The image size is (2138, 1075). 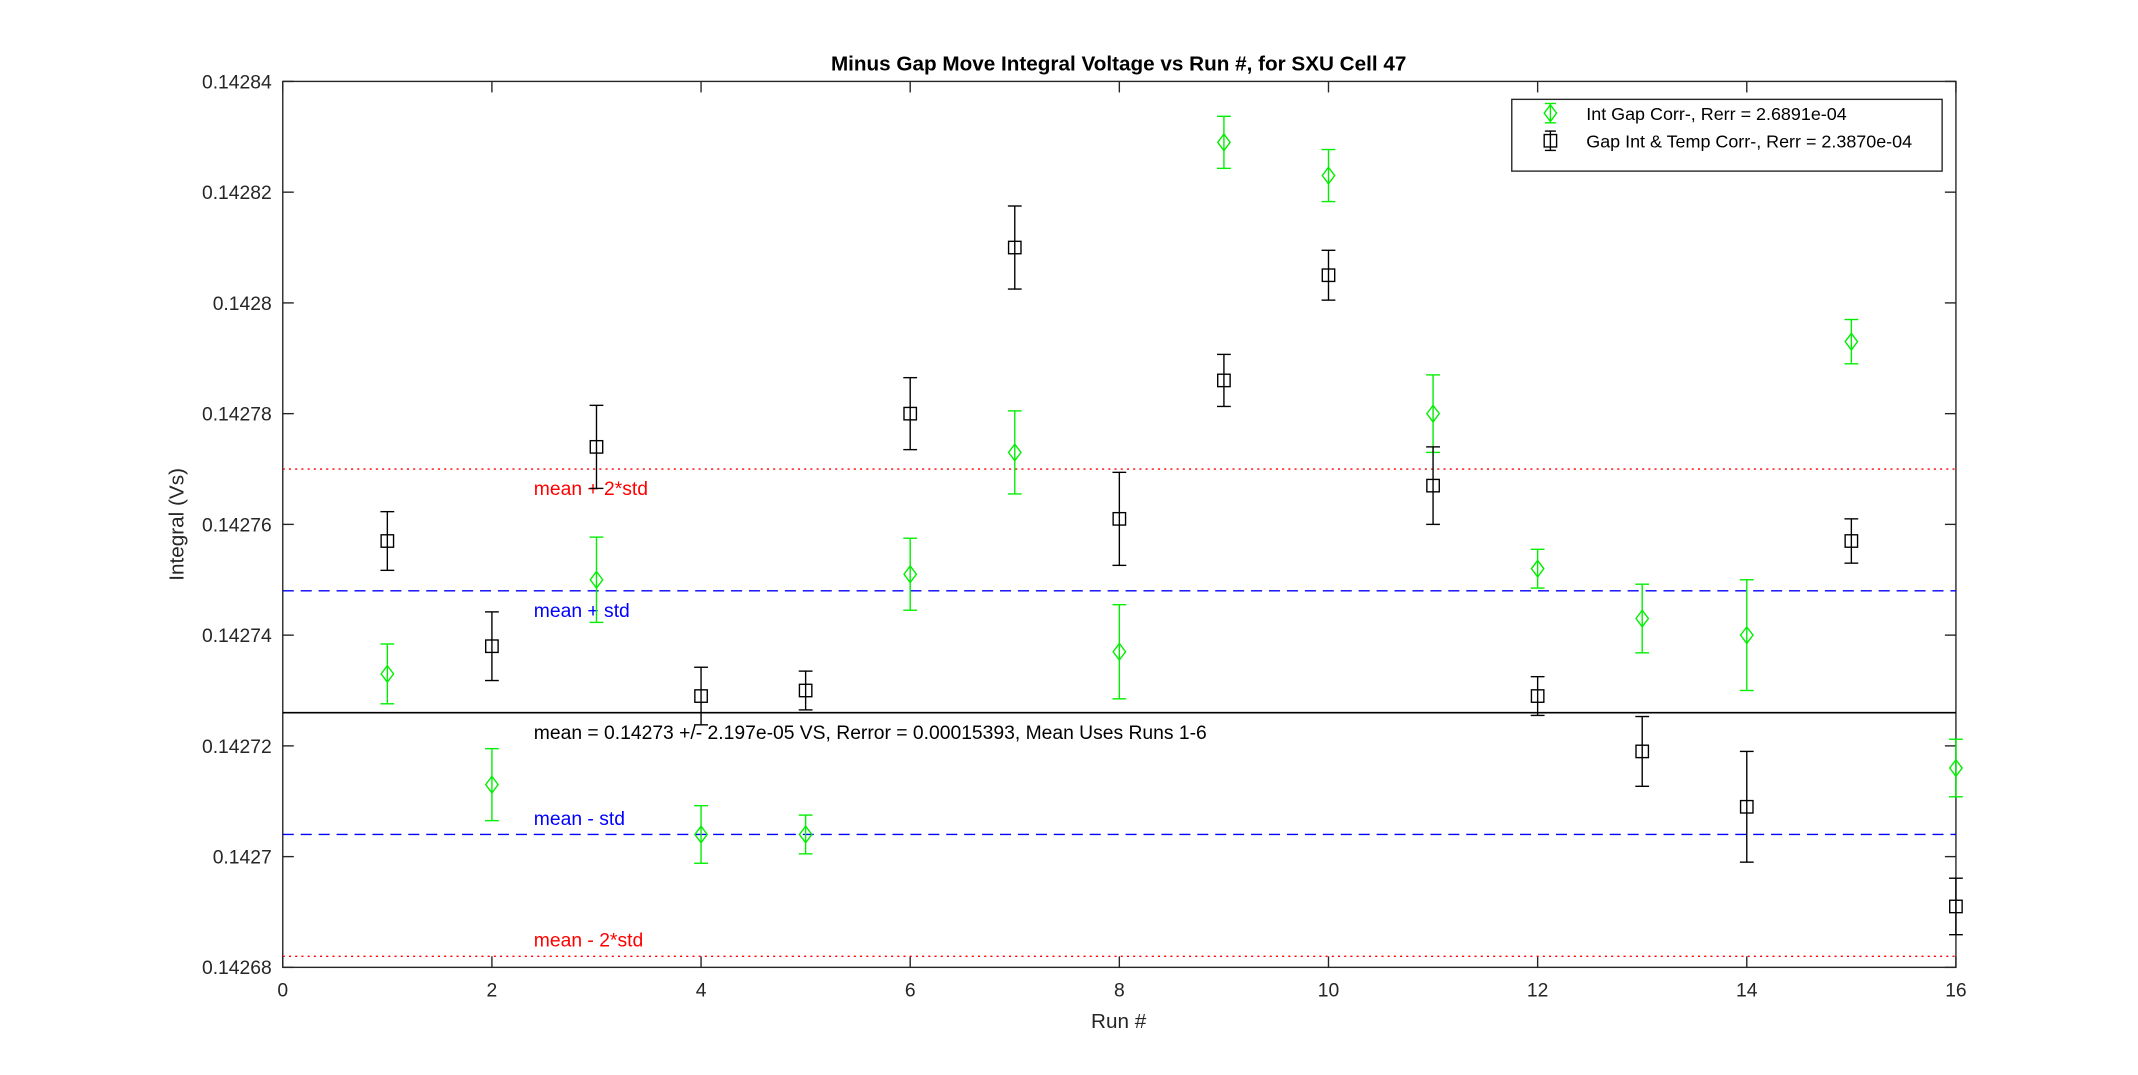 What do you see at coordinates (237, 636) in the screenshot?
I see `y-tick-label: 0.14274` at bounding box center [237, 636].